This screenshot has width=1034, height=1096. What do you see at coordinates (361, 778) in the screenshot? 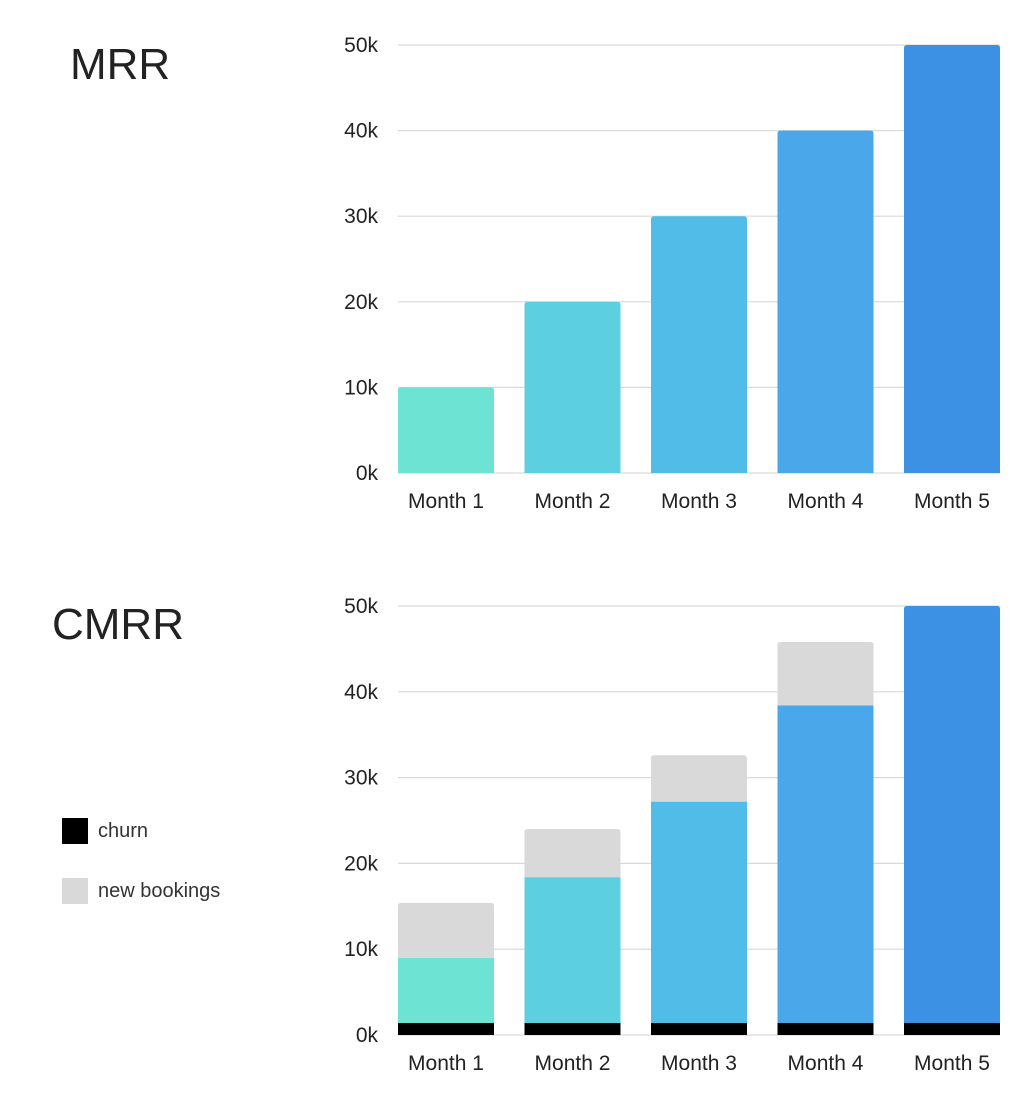
I see `cmrr-y-tick-label: 30k` at bounding box center [361, 778].